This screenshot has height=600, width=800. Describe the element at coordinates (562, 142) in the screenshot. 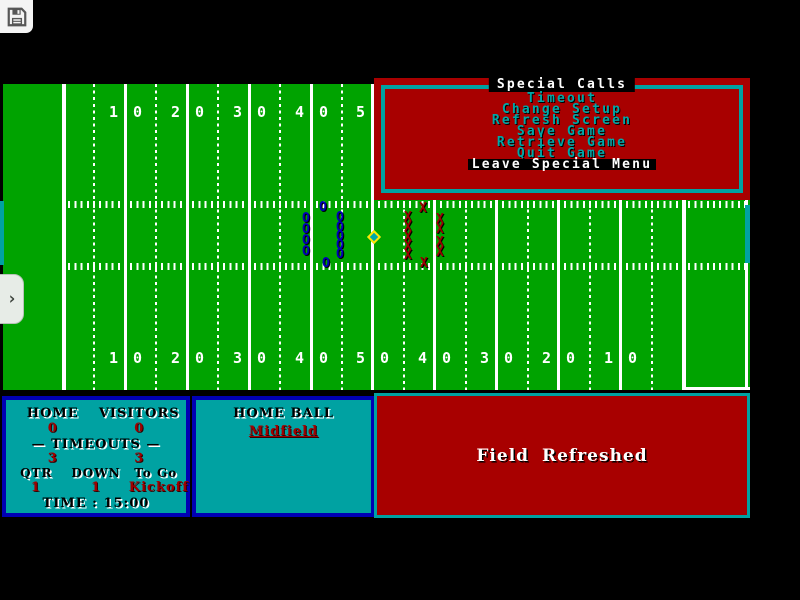

I see `menu-item-retrieve-game: Retrieve Game` at that location.